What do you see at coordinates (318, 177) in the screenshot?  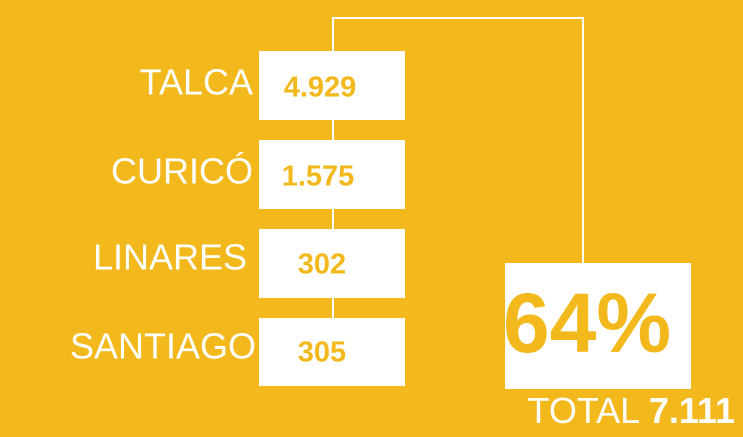 I see `city-value: 1.575` at bounding box center [318, 177].